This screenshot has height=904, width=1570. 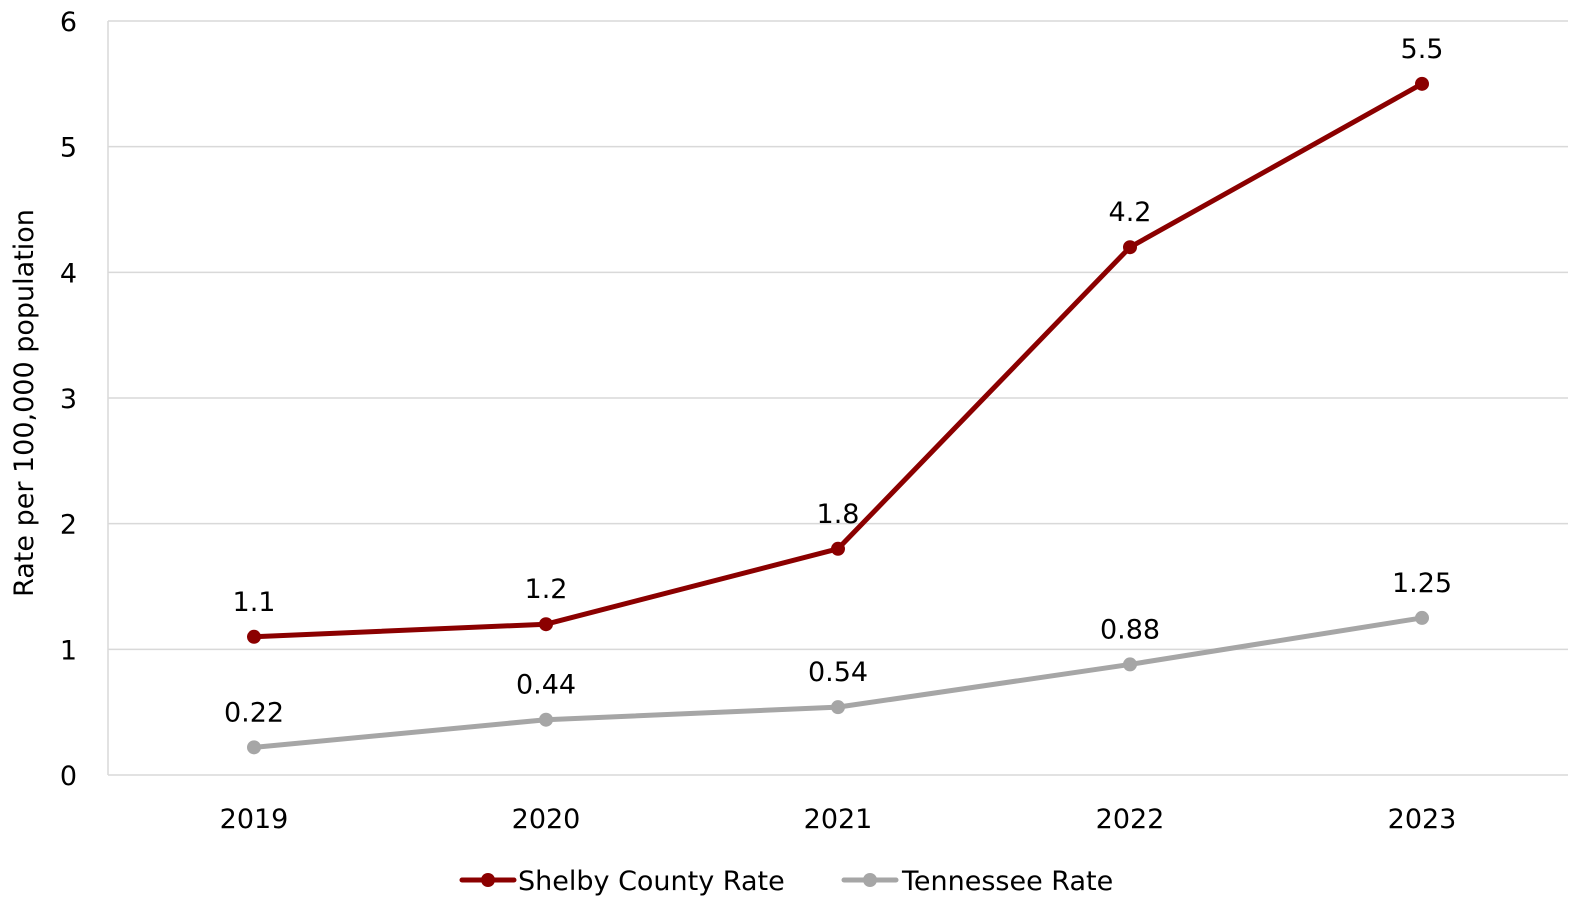 What do you see at coordinates (1422, 49) in the screenshot?
I see `data-label-shelby-county-rate: 5.5` at bounding box center [1422, 49].